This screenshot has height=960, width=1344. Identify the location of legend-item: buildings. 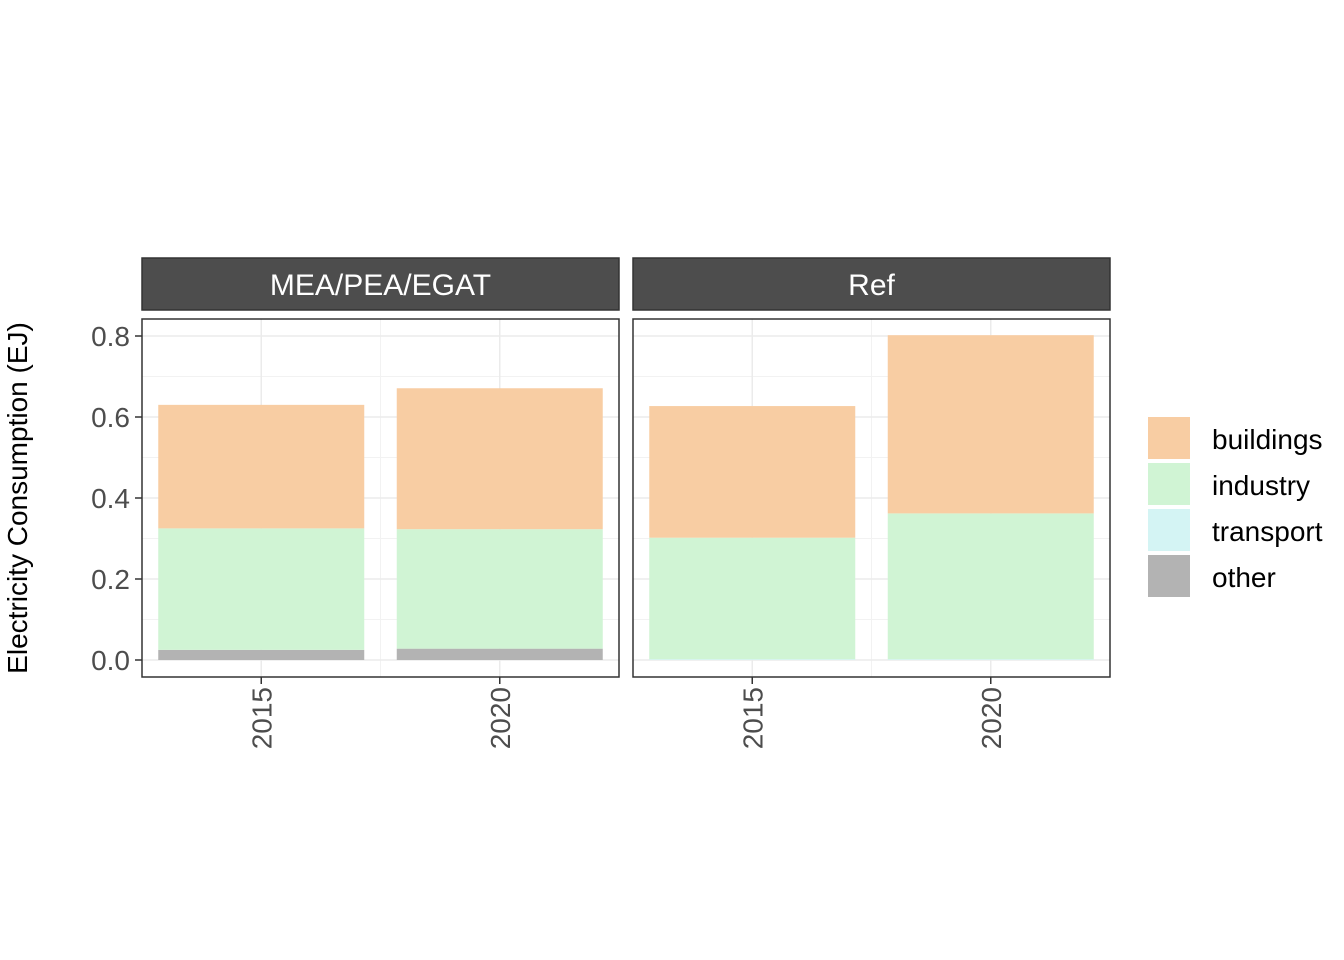
(1235, 438).